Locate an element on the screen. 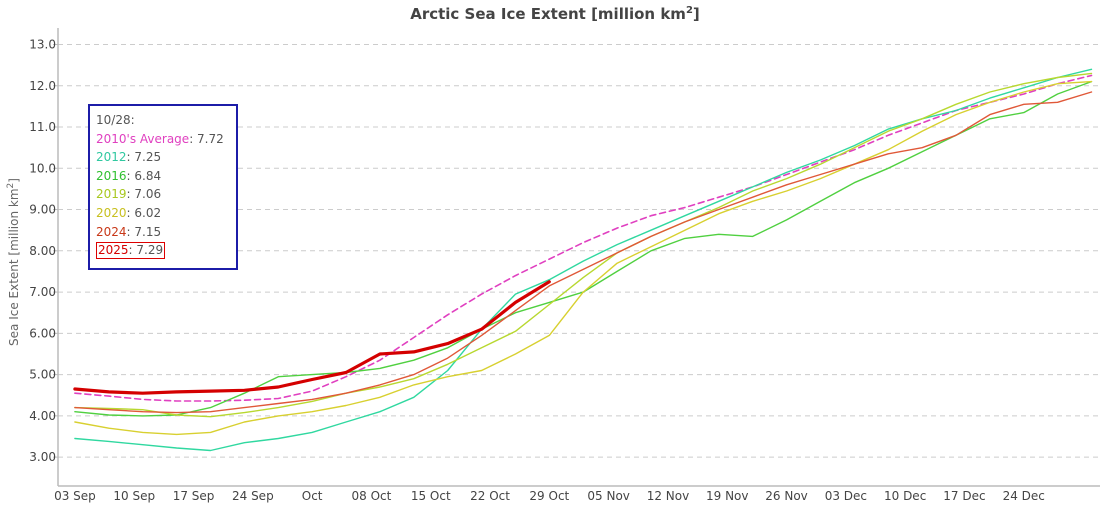 The image size is (1108, 508). legend-name: 2024 is located at coordinates (111, 231).